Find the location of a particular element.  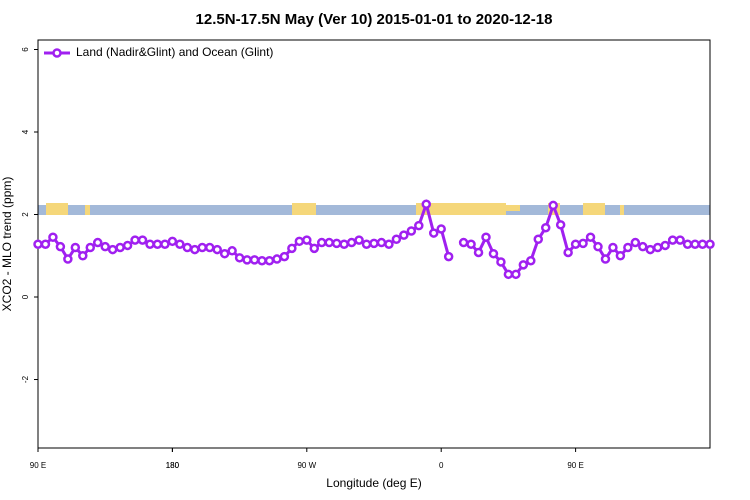

y-tick-label: 0 is located at coordinates (25, 296).